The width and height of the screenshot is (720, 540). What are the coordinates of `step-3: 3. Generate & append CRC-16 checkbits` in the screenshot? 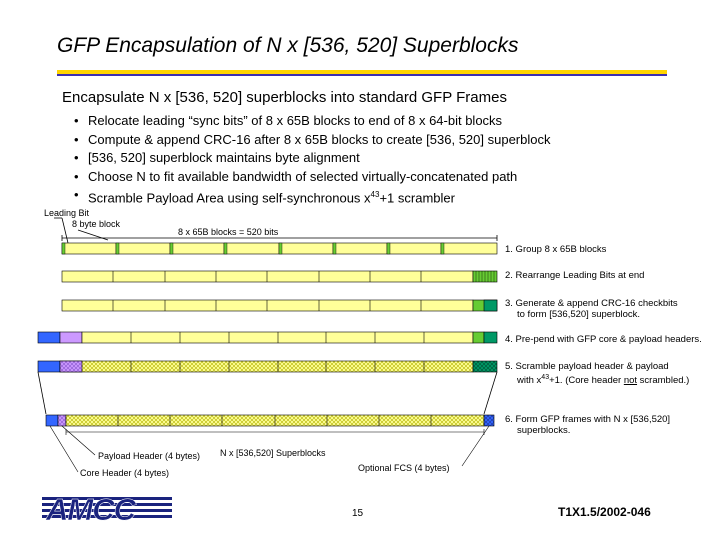 It's located at (591, 303).